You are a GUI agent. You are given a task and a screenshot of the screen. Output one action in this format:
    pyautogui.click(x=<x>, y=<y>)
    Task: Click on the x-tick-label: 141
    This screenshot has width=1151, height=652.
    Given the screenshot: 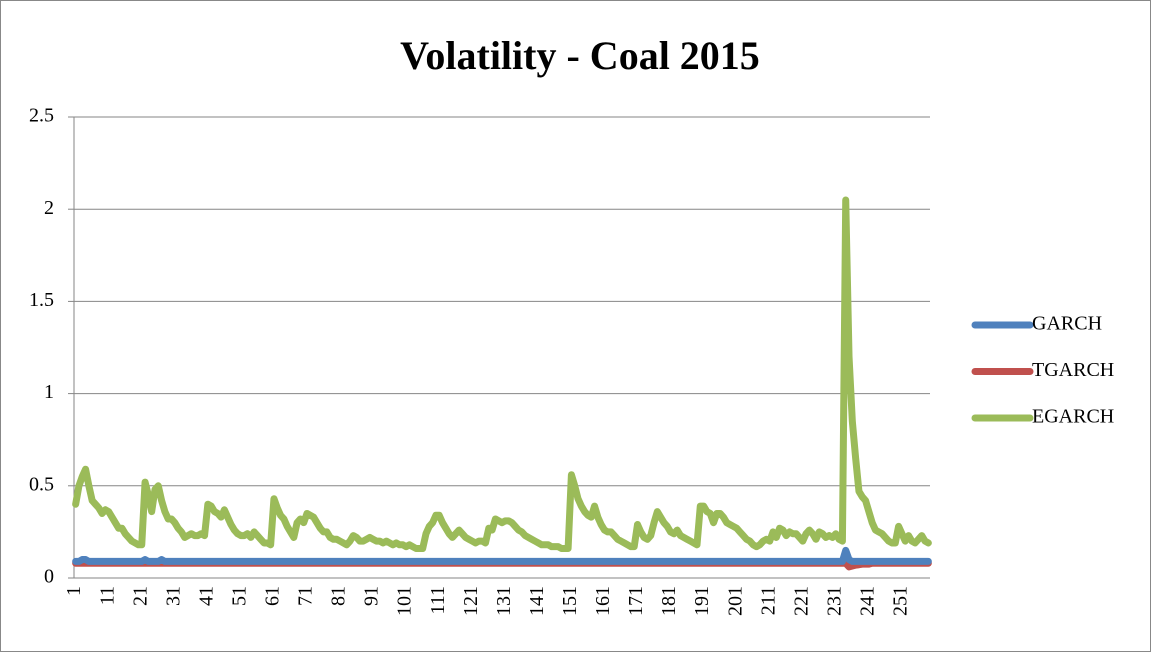 What is the action you would take?
    pyautogui.click(x=537, y=601)
    